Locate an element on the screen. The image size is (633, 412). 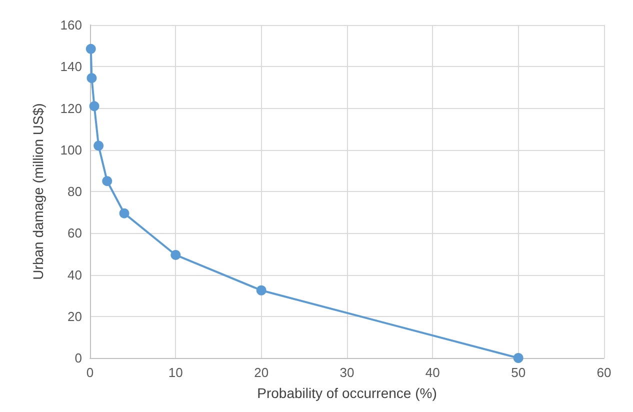
y-tick-label: 20 is located at coordinates (75, 316).